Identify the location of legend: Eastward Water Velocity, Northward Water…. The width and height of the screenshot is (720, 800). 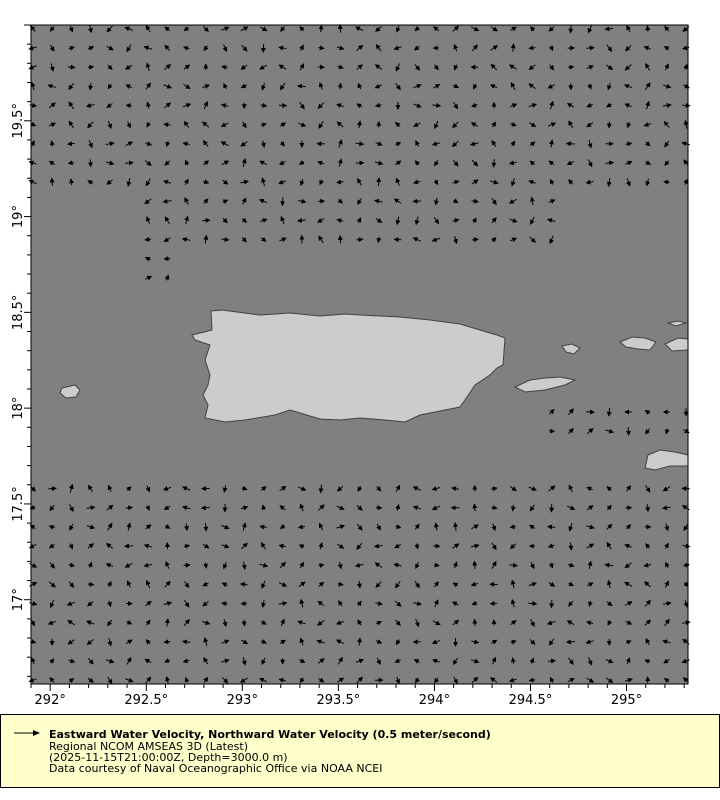
(360, 751).